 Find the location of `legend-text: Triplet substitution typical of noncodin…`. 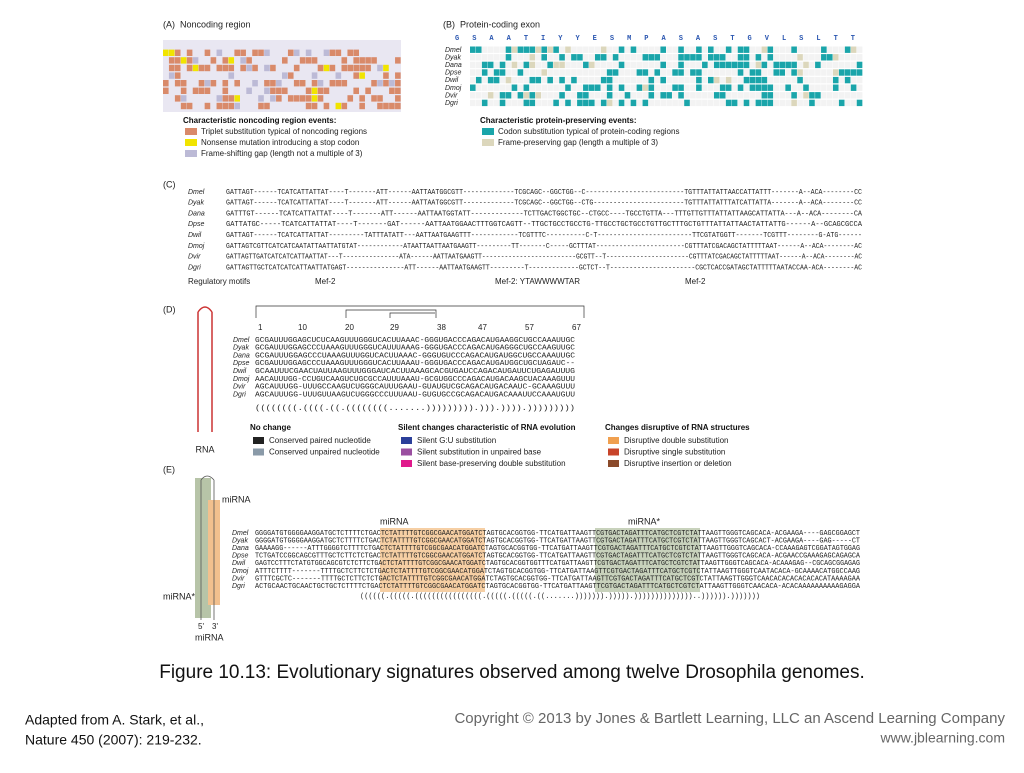

legend-text: Triplet substitution typical of noncodin… is located at coordinates (284, 131).